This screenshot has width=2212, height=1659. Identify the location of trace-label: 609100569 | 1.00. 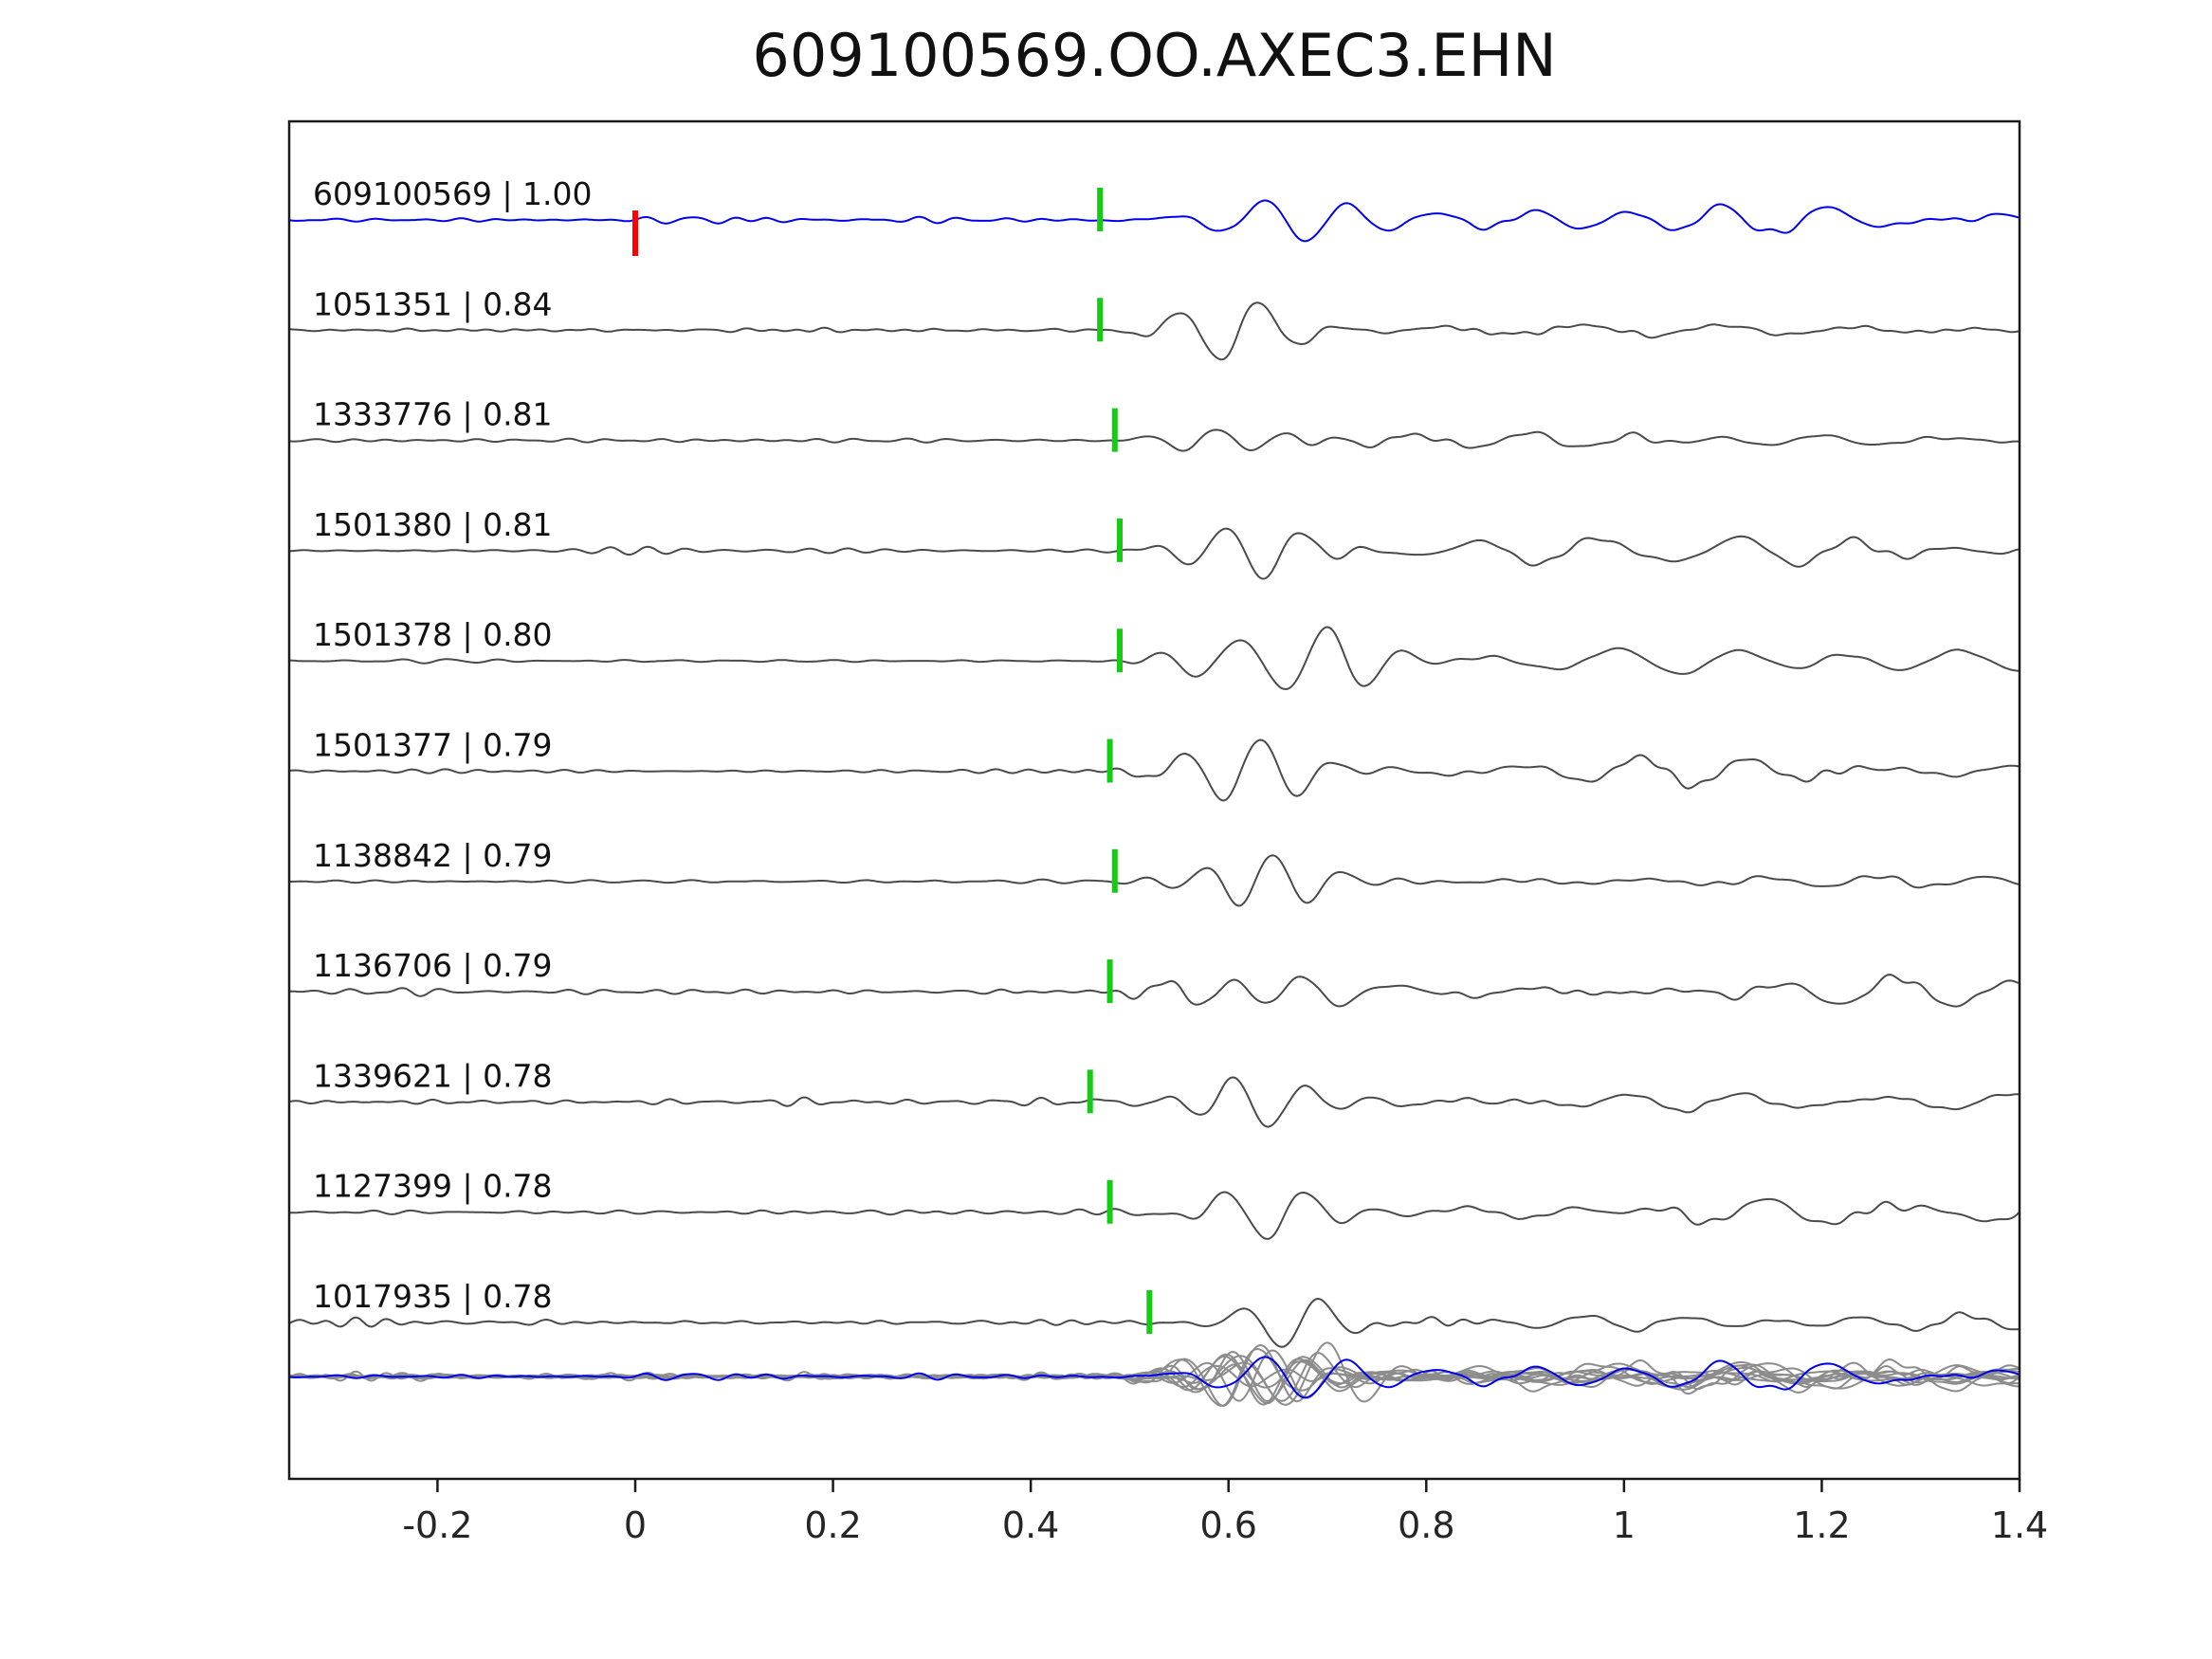
(453, 193).